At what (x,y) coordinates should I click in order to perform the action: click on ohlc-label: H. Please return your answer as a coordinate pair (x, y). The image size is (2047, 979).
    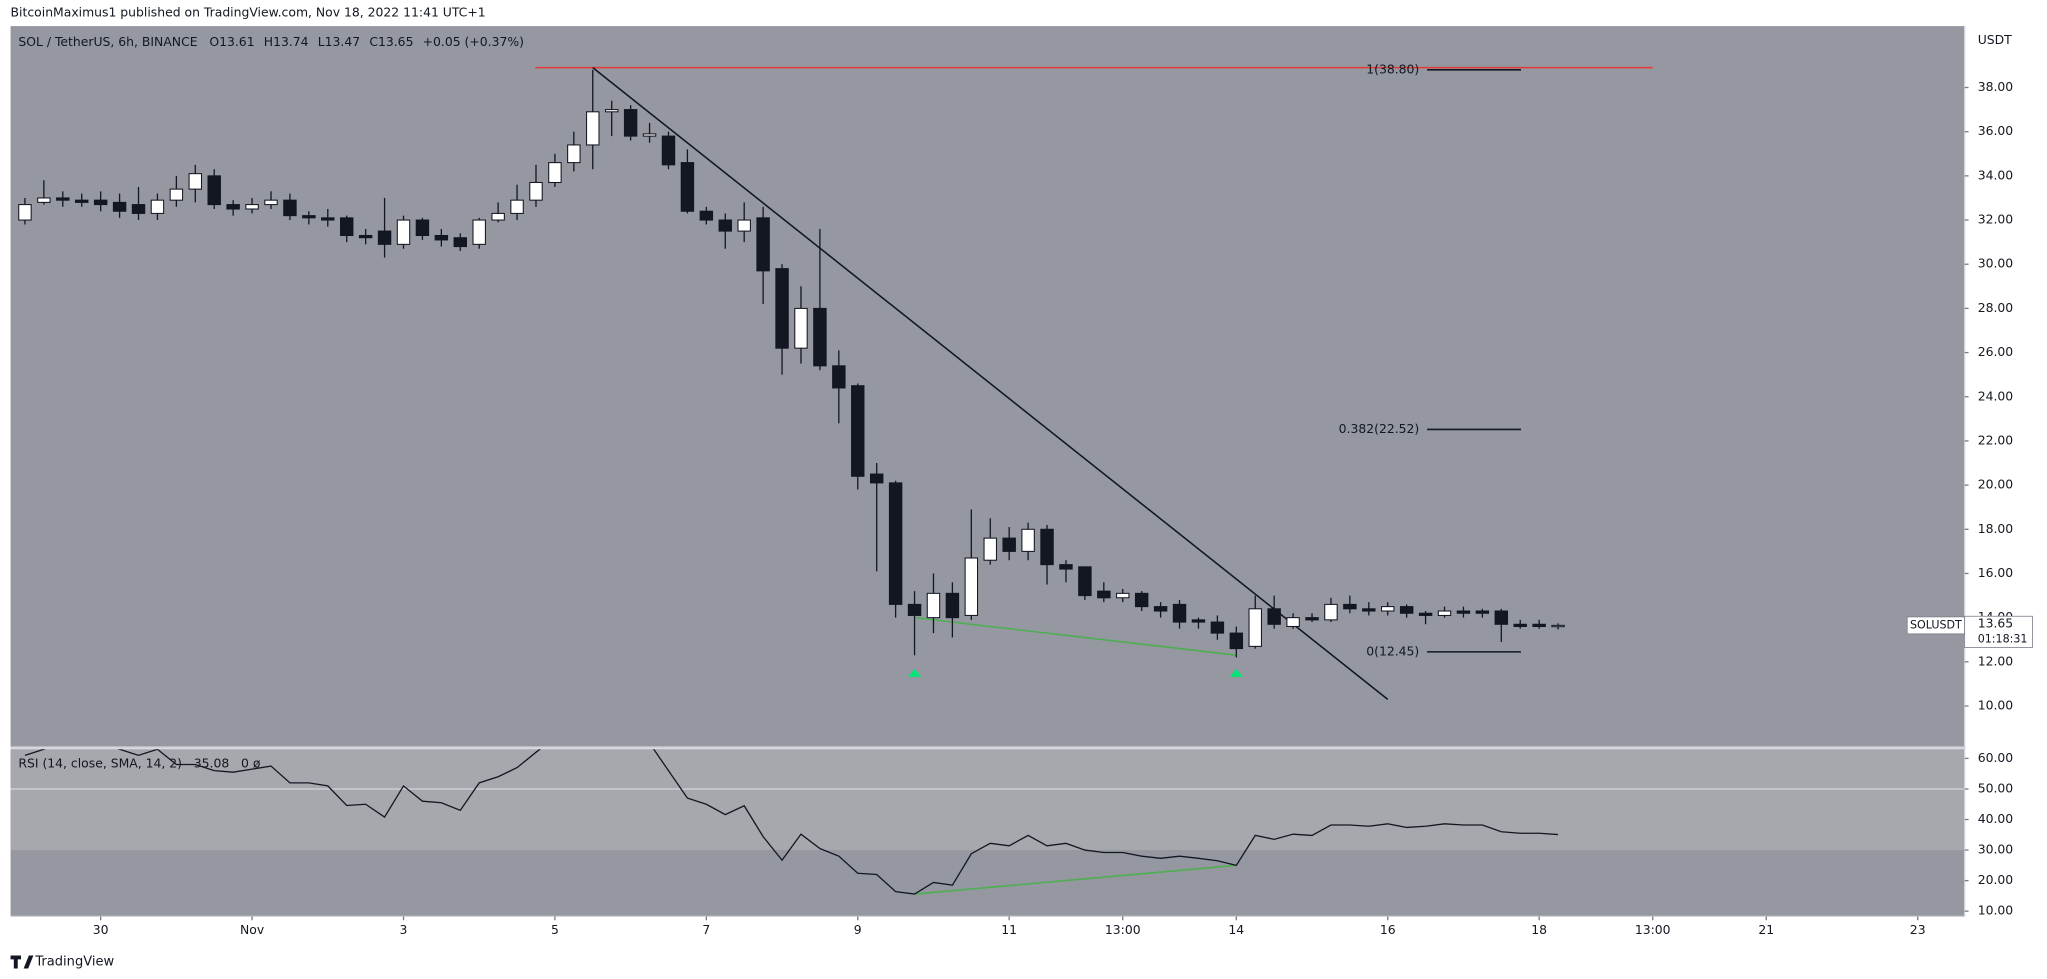
    Looking at the image, I should click on (268, 40).